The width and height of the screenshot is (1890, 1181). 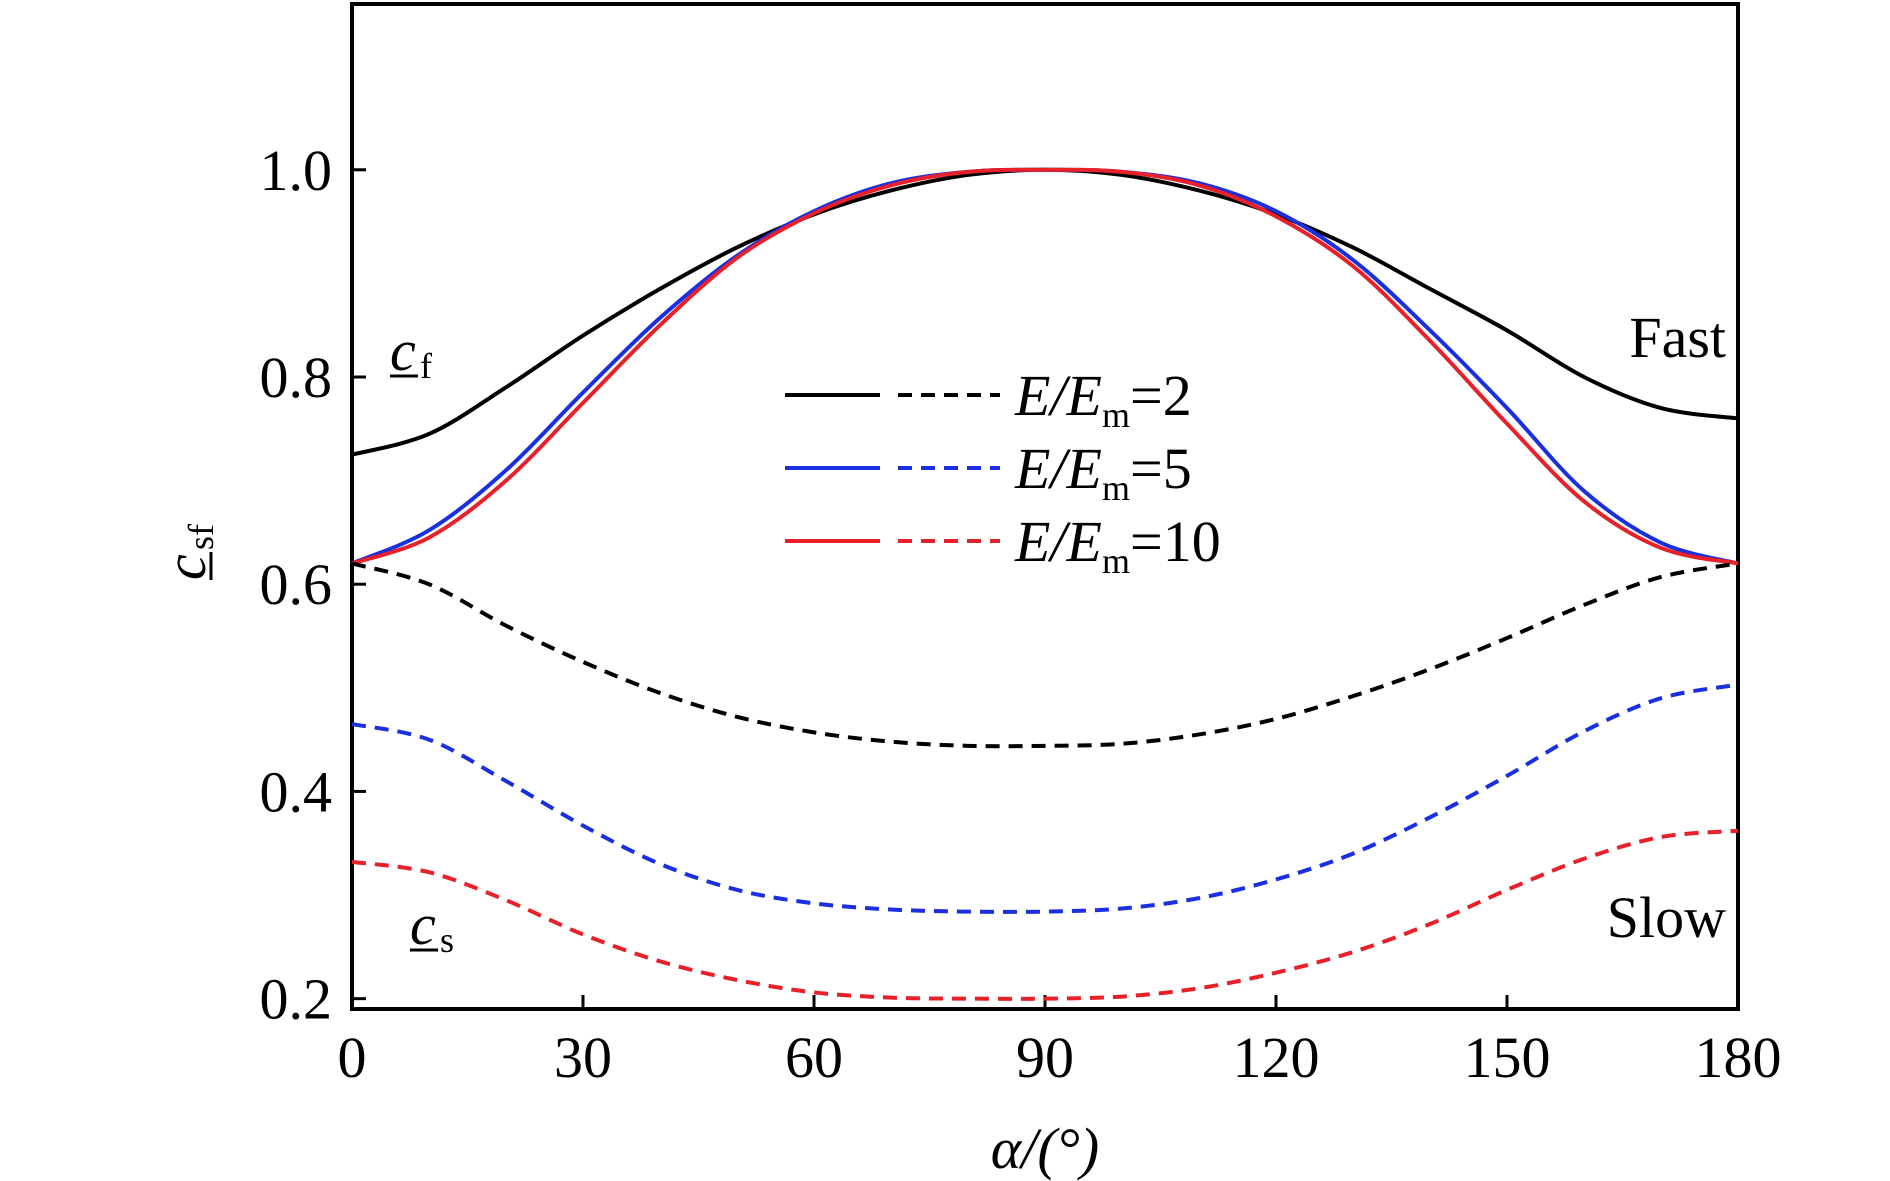 I want to click on y-tick-label: 0.2, so click(x=296, y=999).